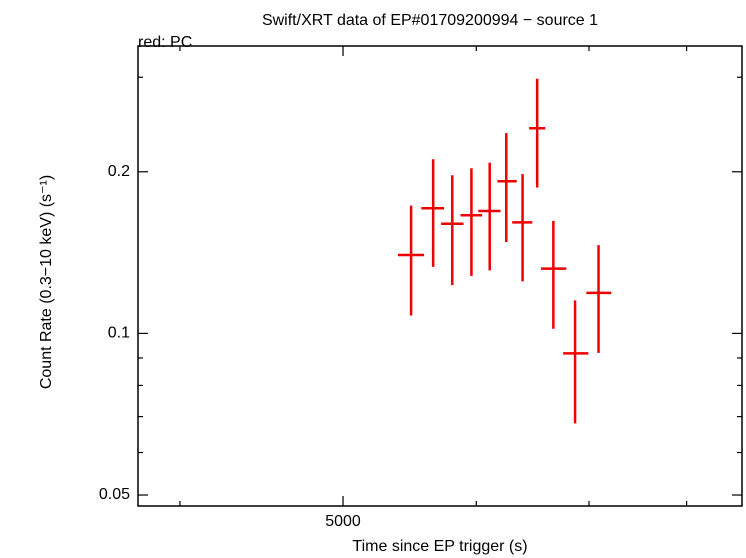  What do you see at coordinates (343, 521) in the screenshot?
I see `x-tick-label: 5000` at bounding box center [343, 521].